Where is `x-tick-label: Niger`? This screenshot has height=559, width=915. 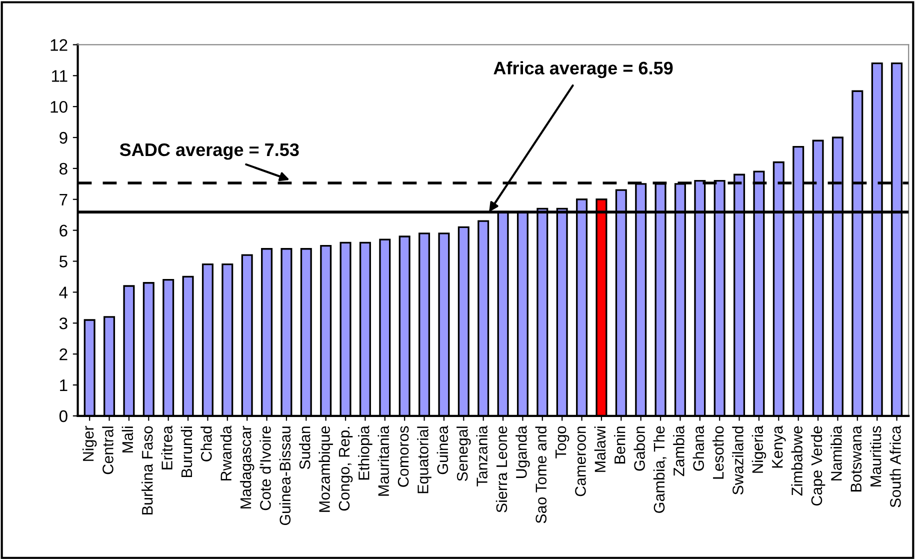
x-tick-label: Niger is located at coordinates (89, 443).